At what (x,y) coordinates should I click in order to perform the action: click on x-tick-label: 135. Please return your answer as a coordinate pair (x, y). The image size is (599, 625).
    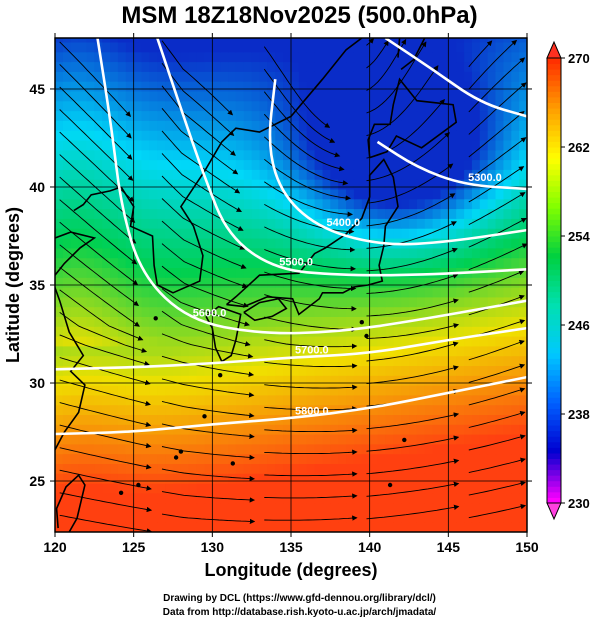
    Looking at the image, I should click on (291, 547).